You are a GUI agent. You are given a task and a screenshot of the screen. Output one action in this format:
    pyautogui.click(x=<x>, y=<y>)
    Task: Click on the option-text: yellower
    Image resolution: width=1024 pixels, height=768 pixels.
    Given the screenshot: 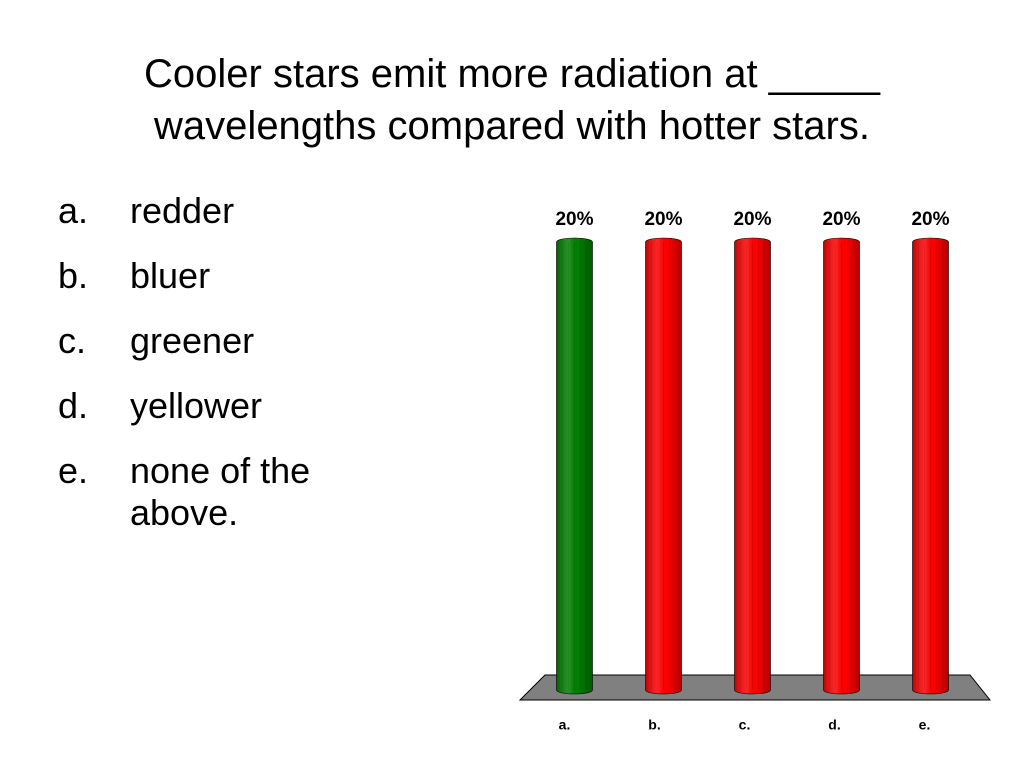 What is the action you would take?
    pyautogui.click(x=196, y=405)
    